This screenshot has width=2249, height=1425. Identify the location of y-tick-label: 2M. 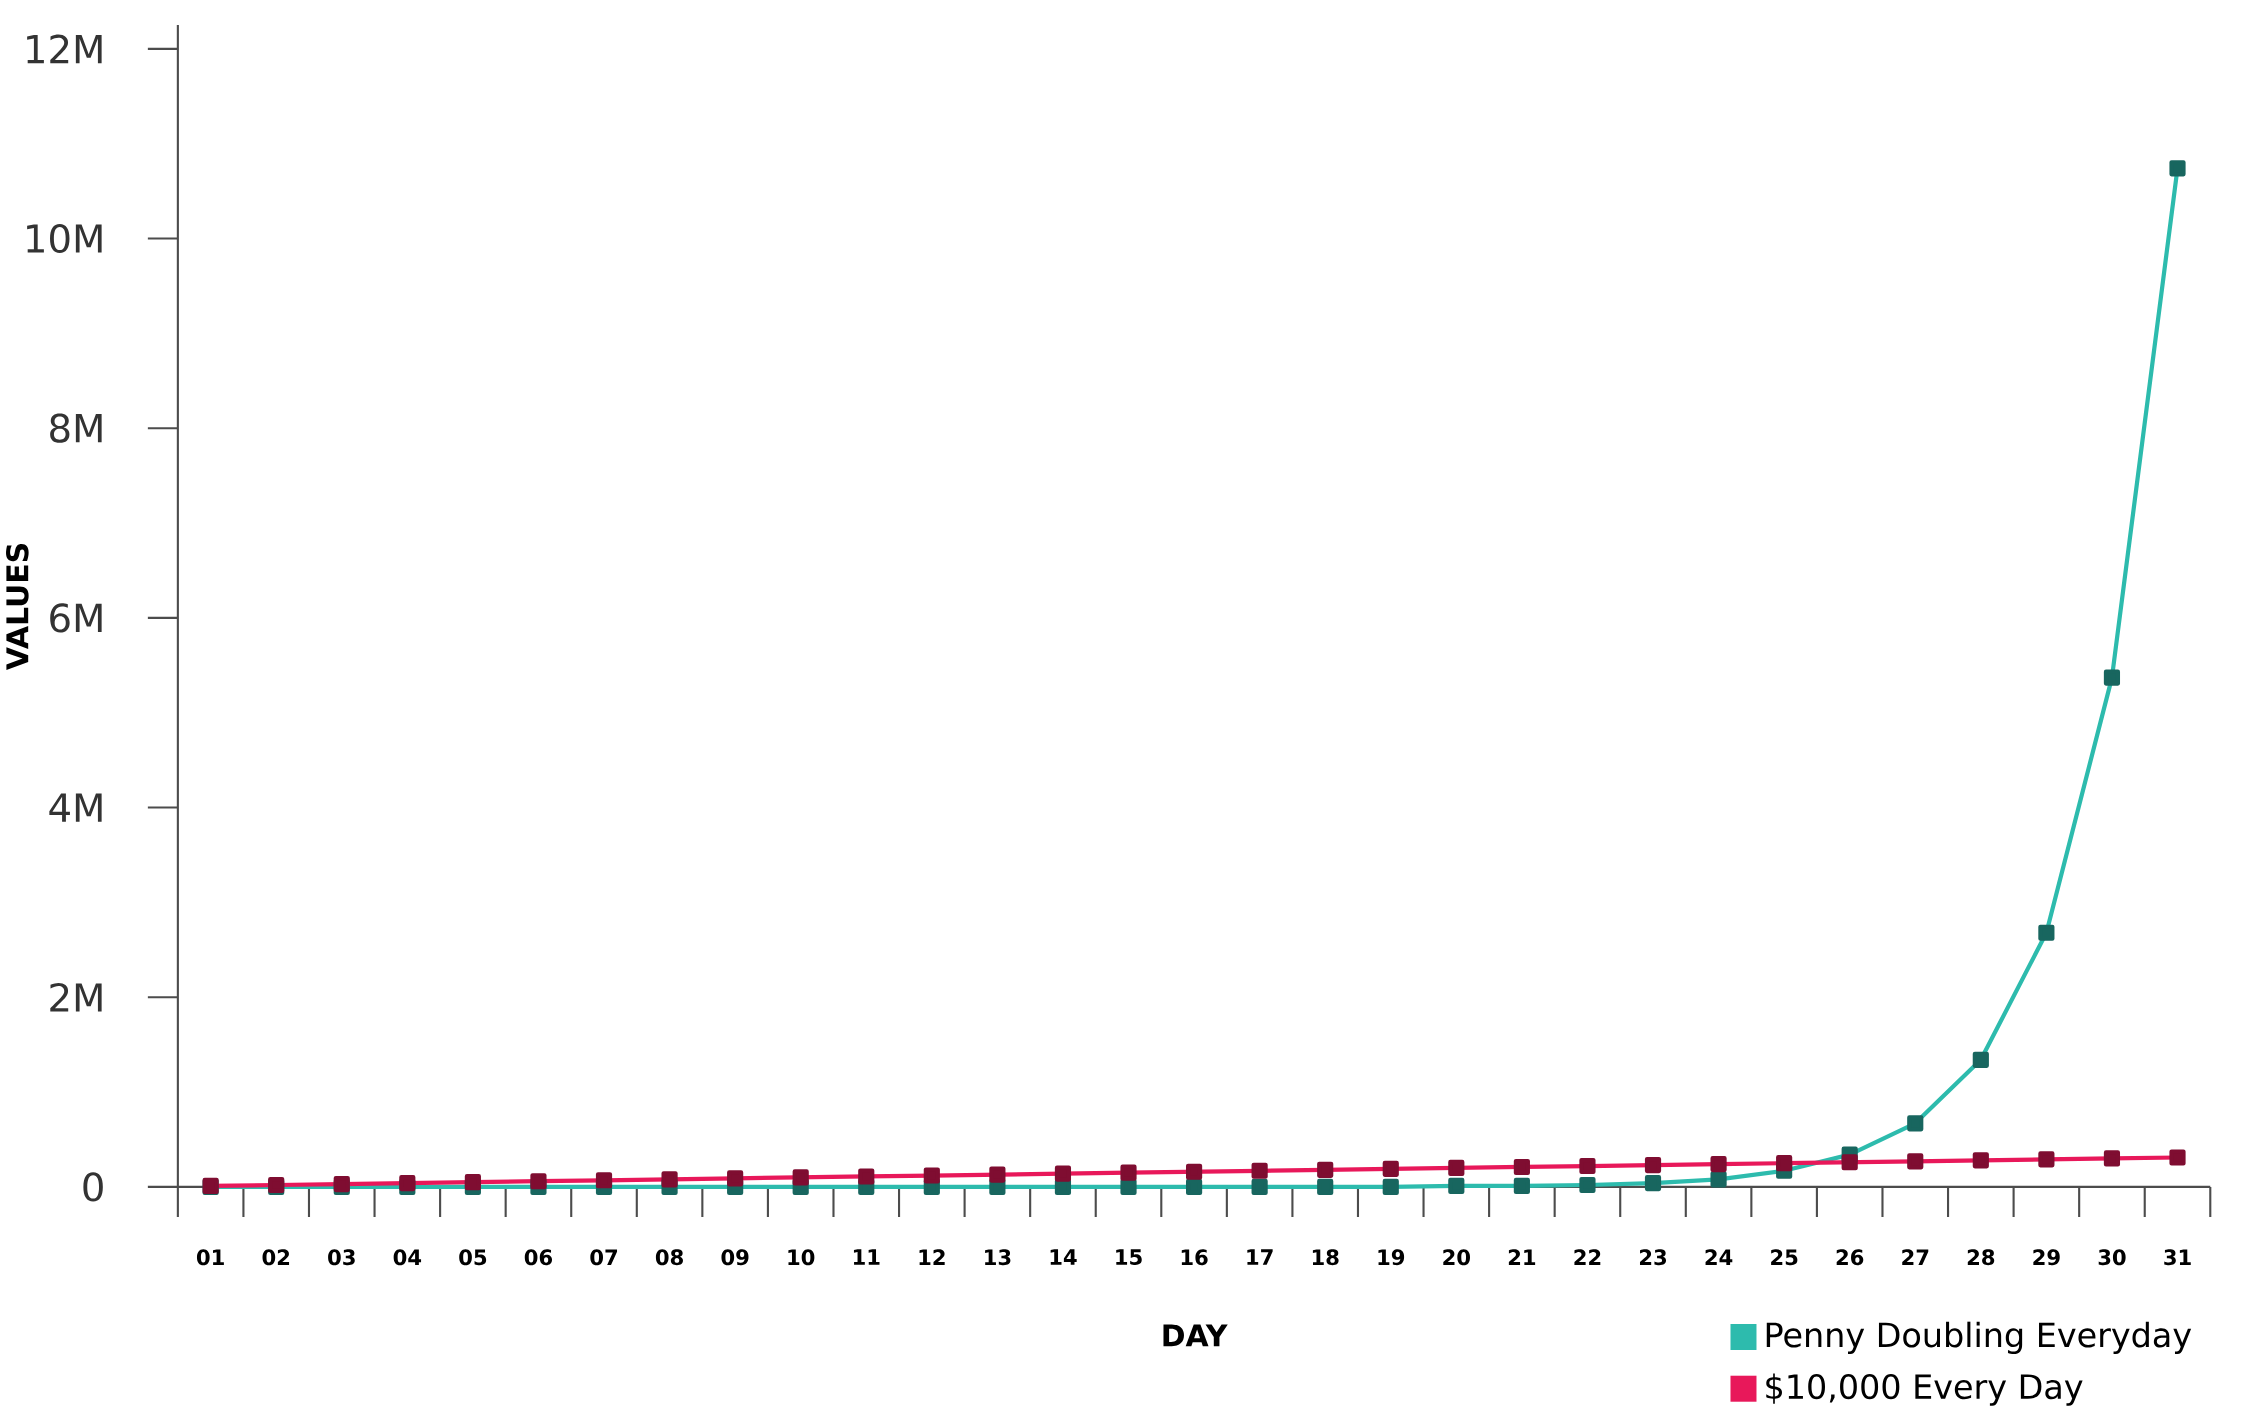
(76, 997).